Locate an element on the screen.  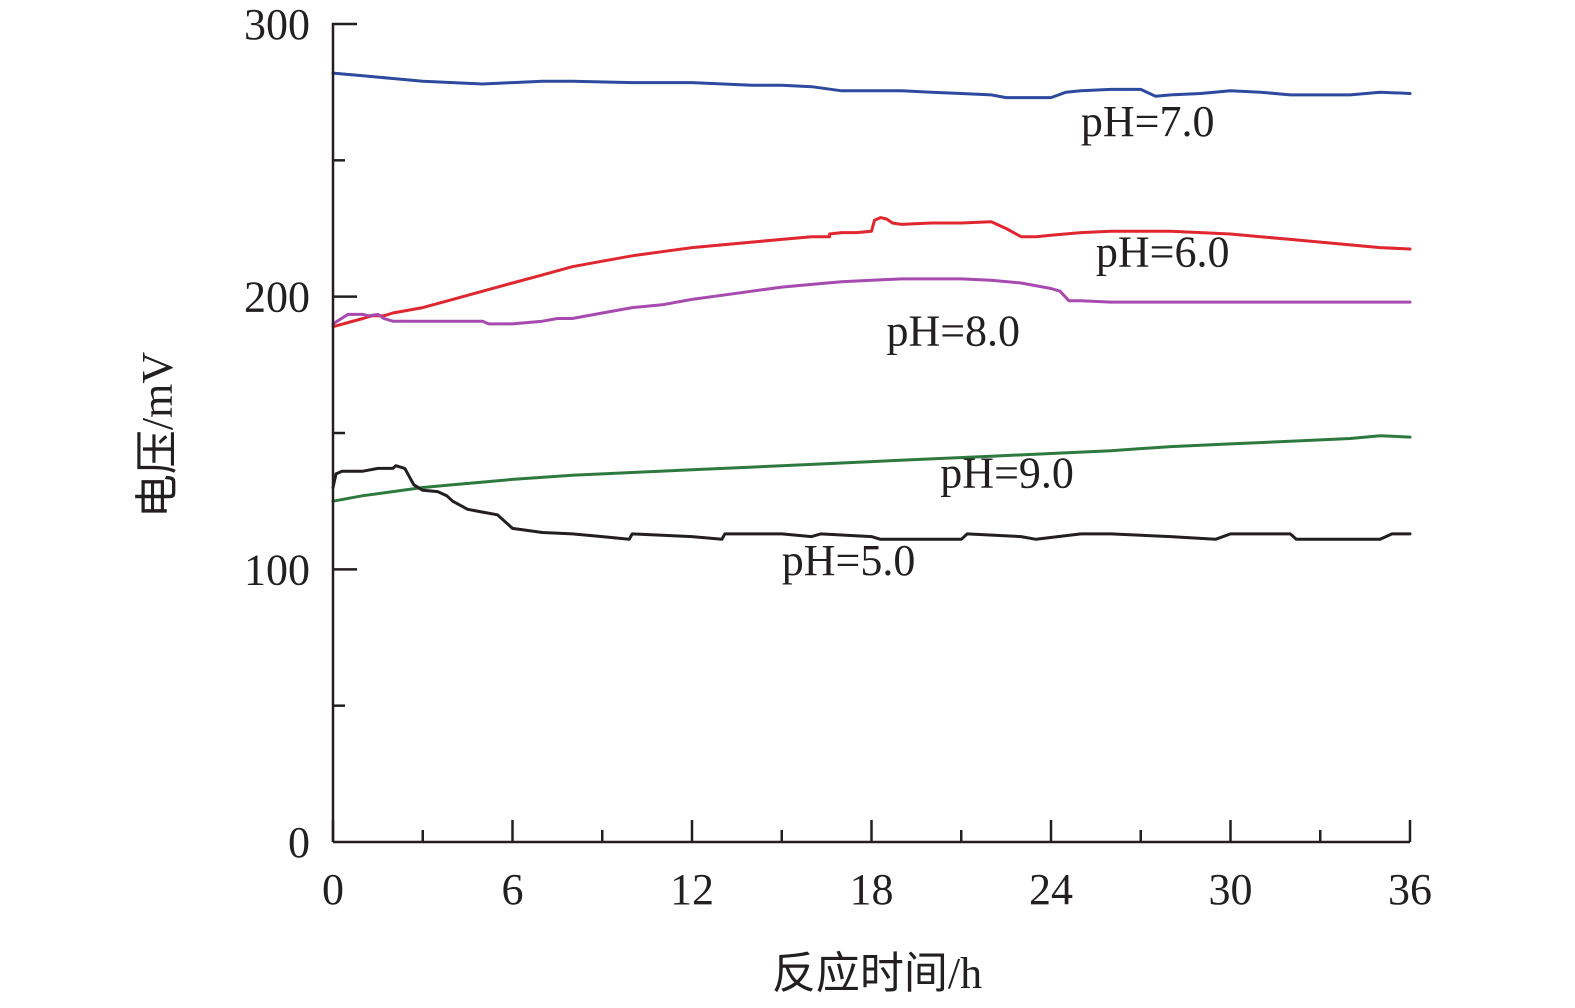
y-tick-label: 300 is located at coordinates (277, 24).